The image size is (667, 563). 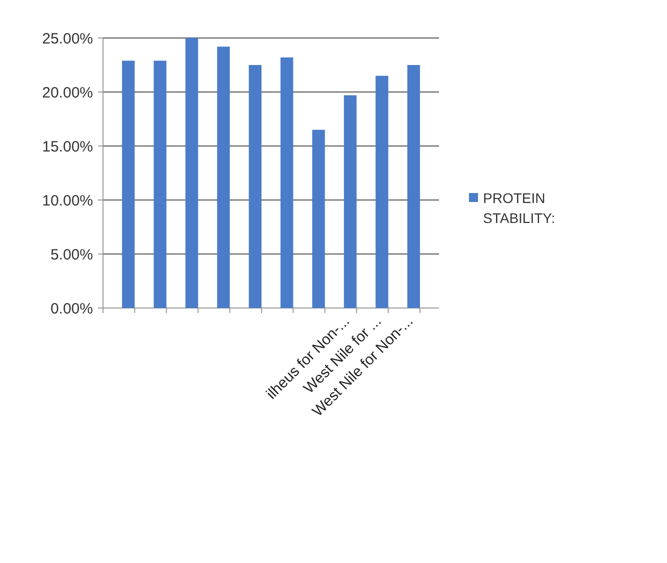 I want to click on y-tick-label: 5.00%, so click(x=71, y=255).